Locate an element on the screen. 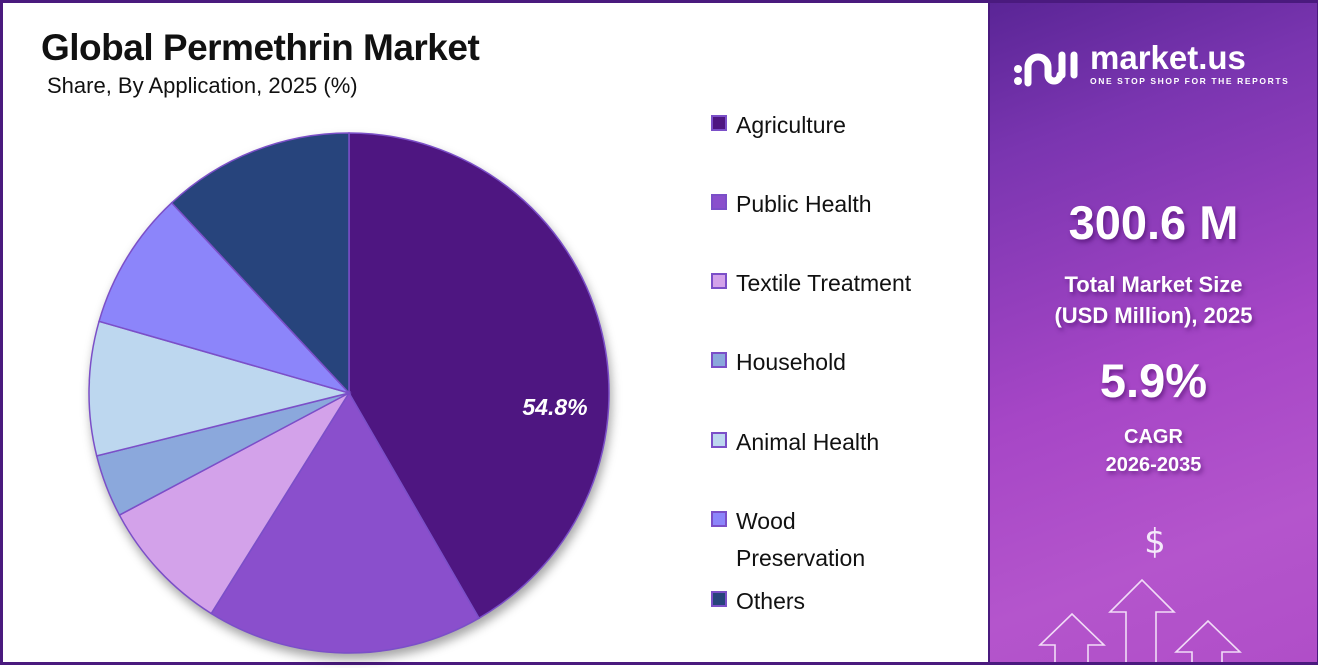  pie-slice-agriculture is located at coordinates (479, 376).